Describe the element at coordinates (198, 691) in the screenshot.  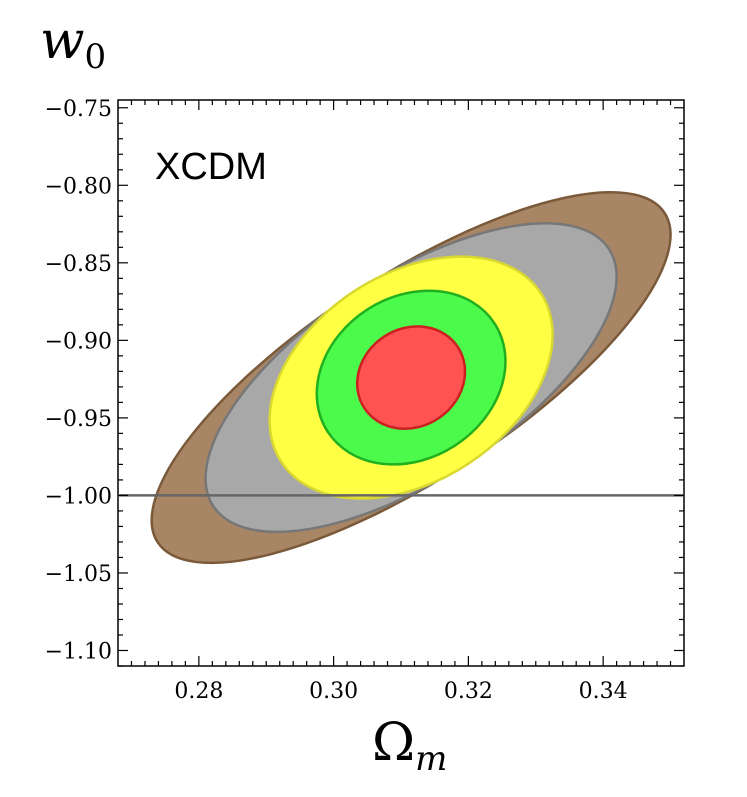
I see `x-tick-label: 0.28` at that location.